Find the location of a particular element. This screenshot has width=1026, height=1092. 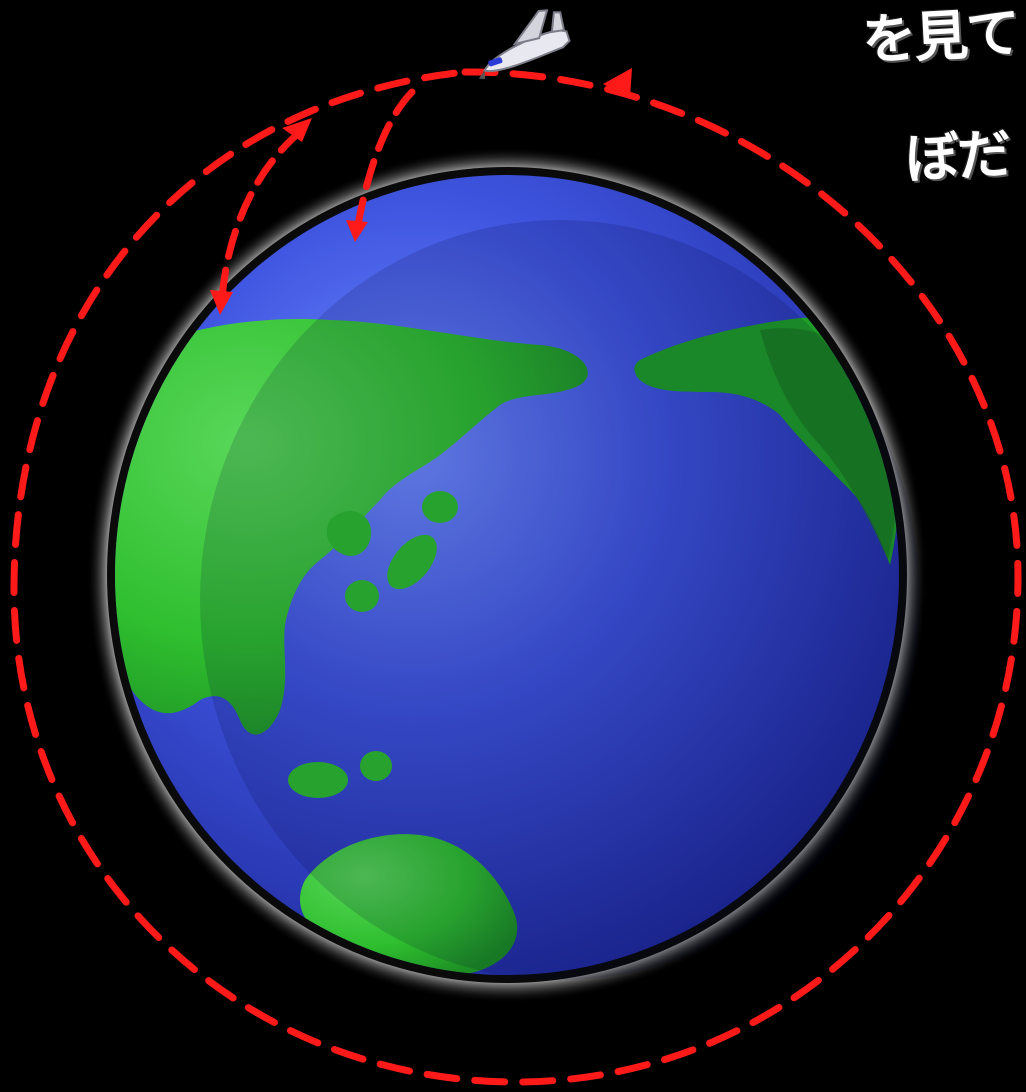

shuttle-body is located at coordinates (527, 51).